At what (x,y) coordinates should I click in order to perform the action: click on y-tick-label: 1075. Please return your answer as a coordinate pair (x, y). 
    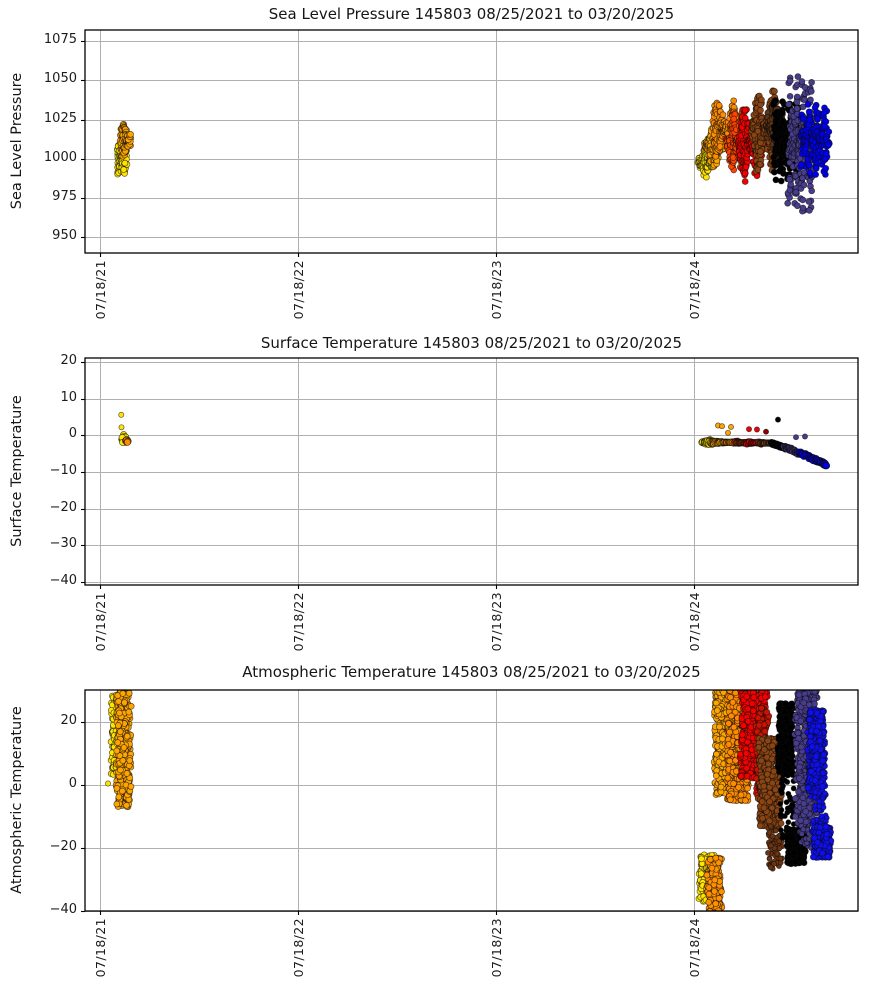
    Looking at the image, I should click on (60, 39).